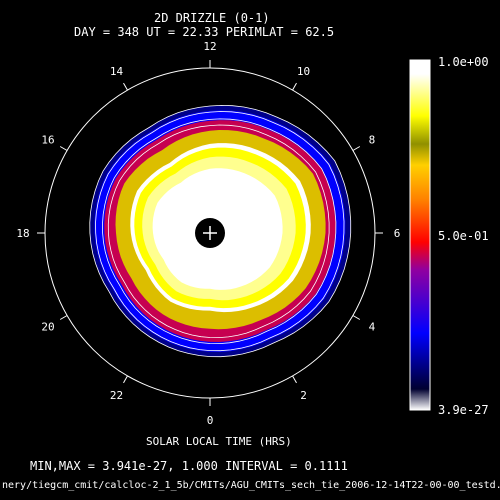  What do you see at coordinates (116, 395) in the screenshot?
I see `hour-label-22: 22` at bounding box center [116, 395].